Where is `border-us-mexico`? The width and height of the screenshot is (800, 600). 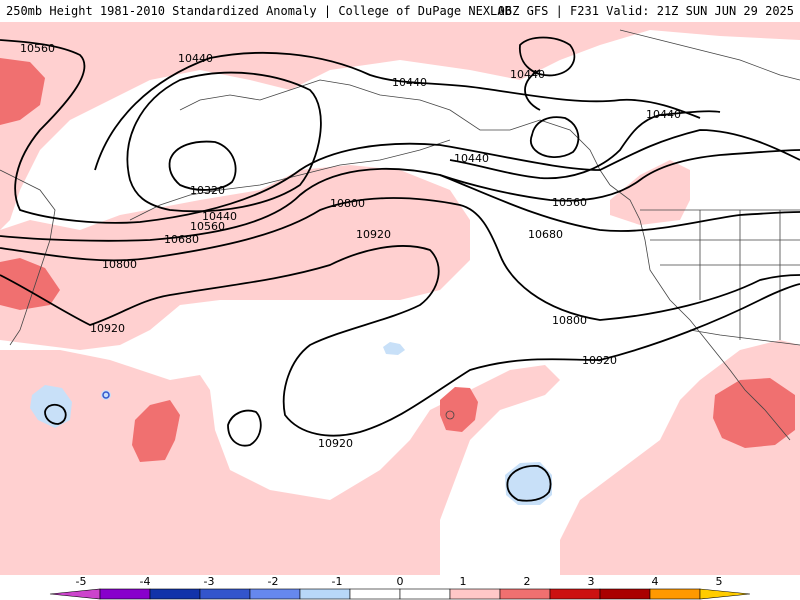
border-us-mexico is located at coordinates (744, 337).